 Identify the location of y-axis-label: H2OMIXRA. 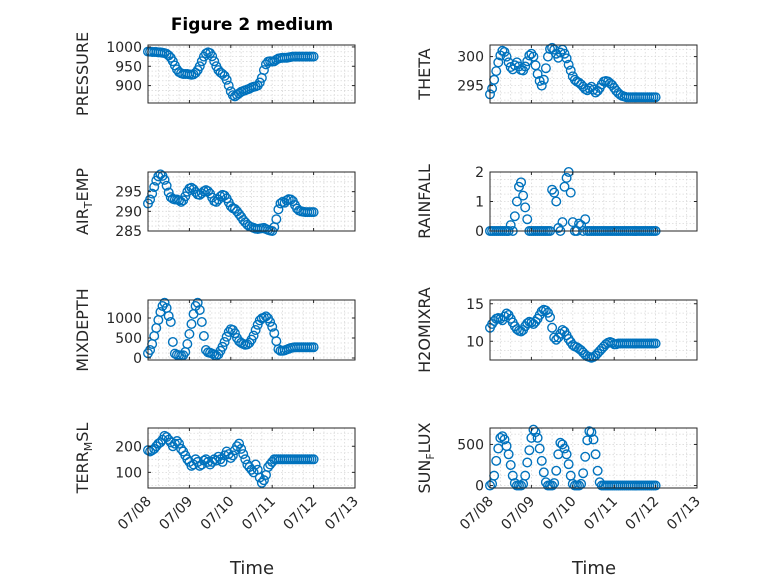
(424, 330).